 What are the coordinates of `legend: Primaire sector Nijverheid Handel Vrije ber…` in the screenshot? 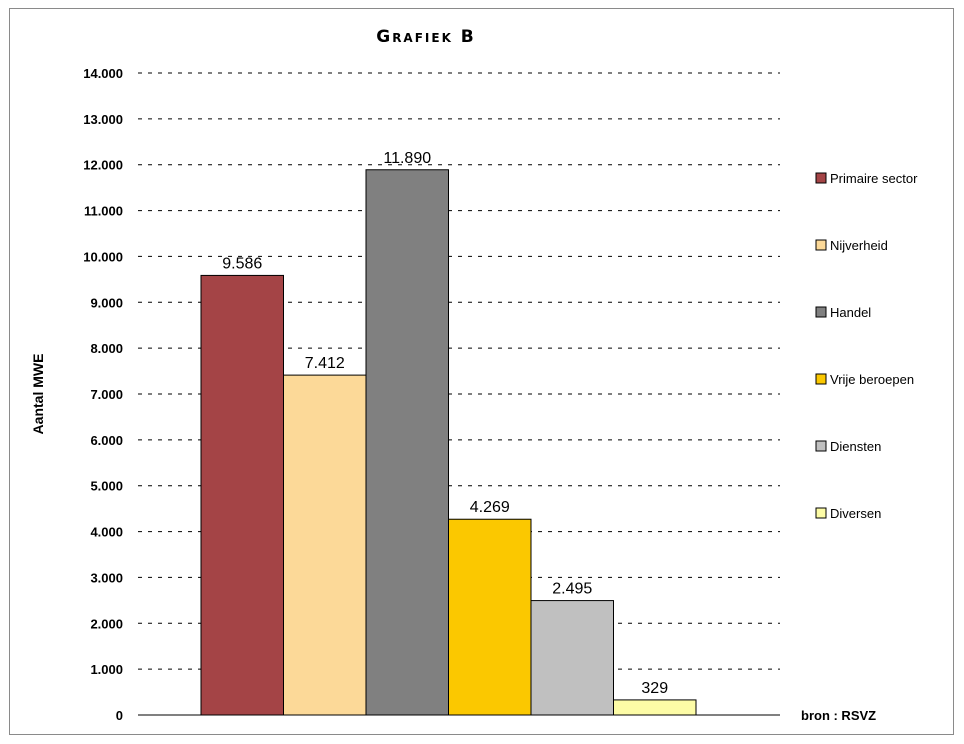 It's located at (866, 346).